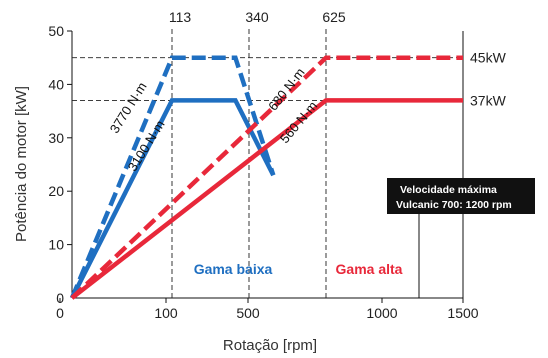  I want to click on top-tick-label: 113, so click(180, 17).